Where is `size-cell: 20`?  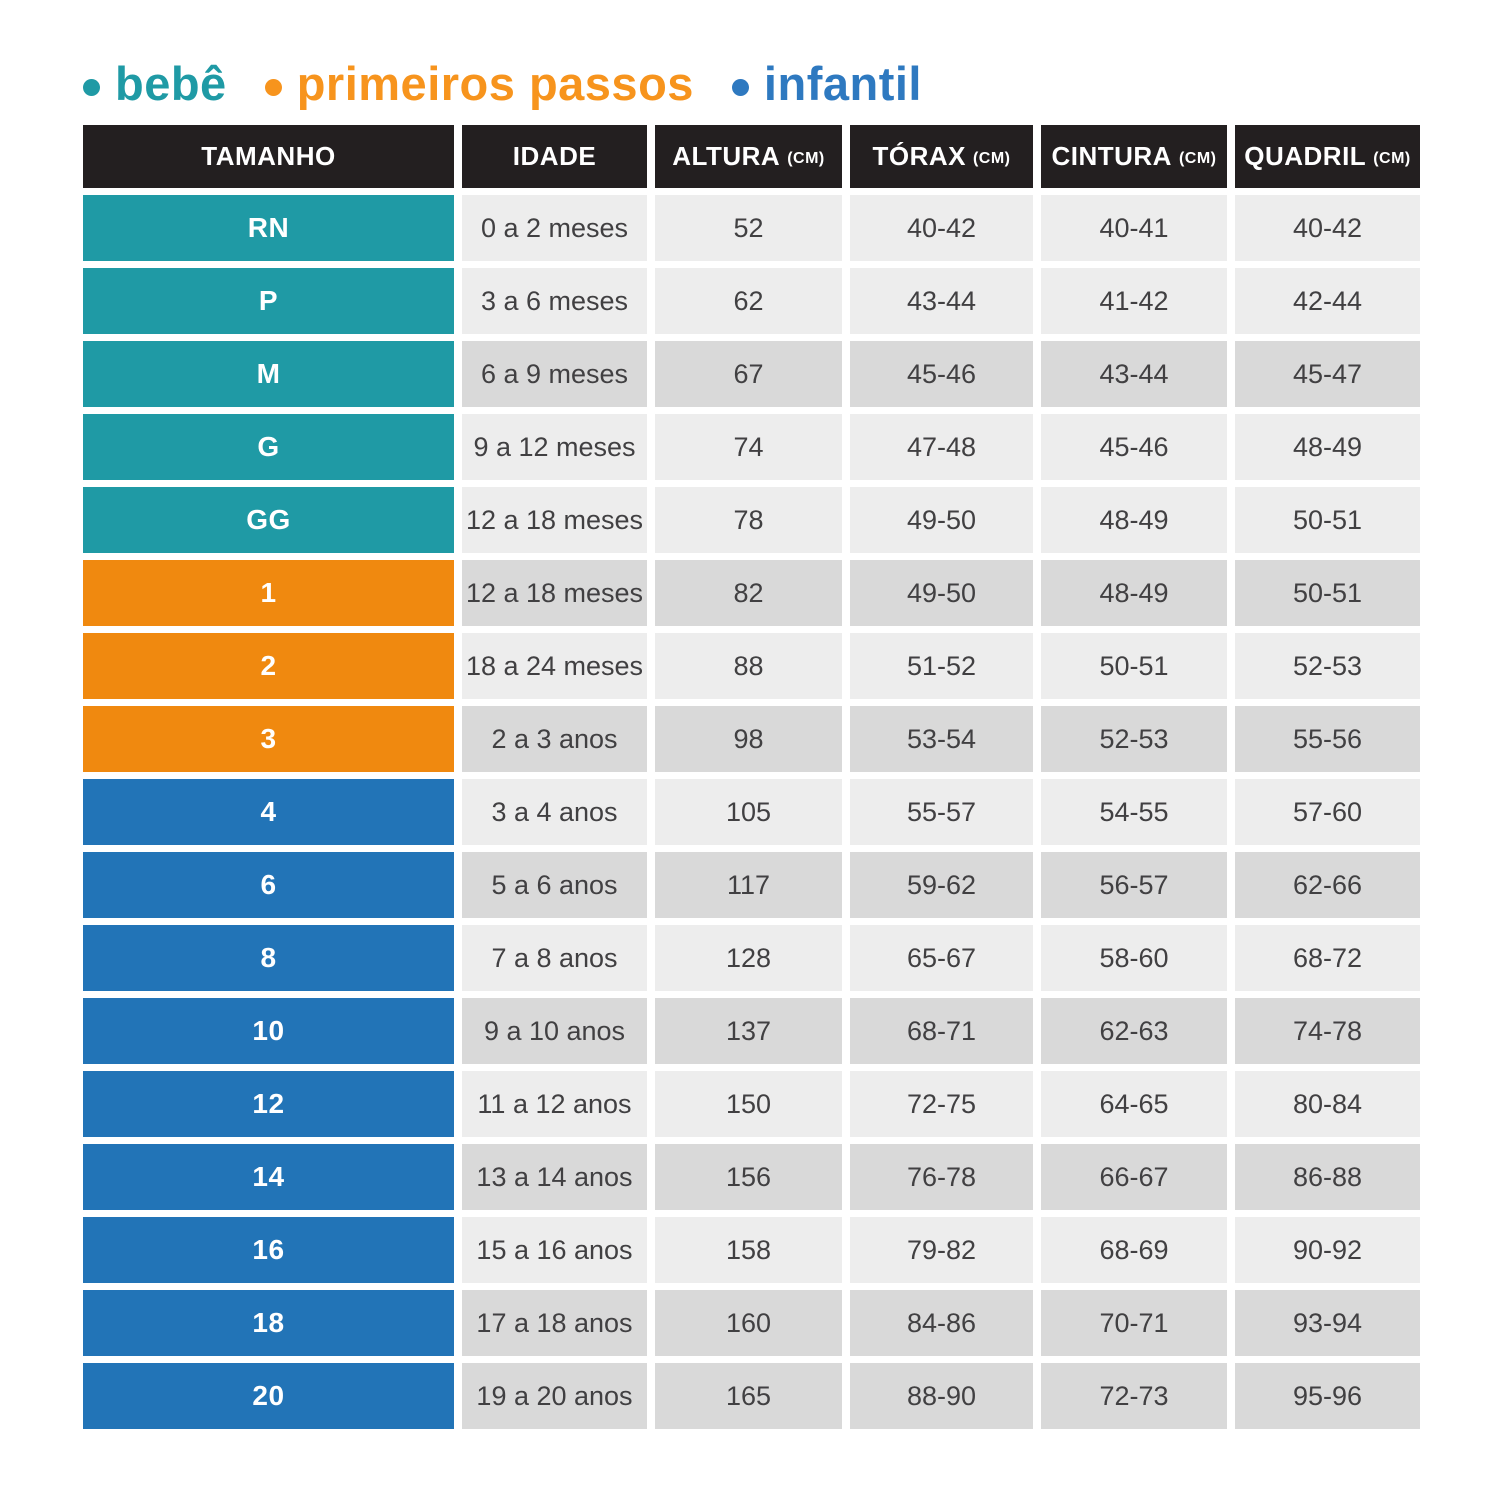 size-cell: 20 is located at coordinates (268, 1396).